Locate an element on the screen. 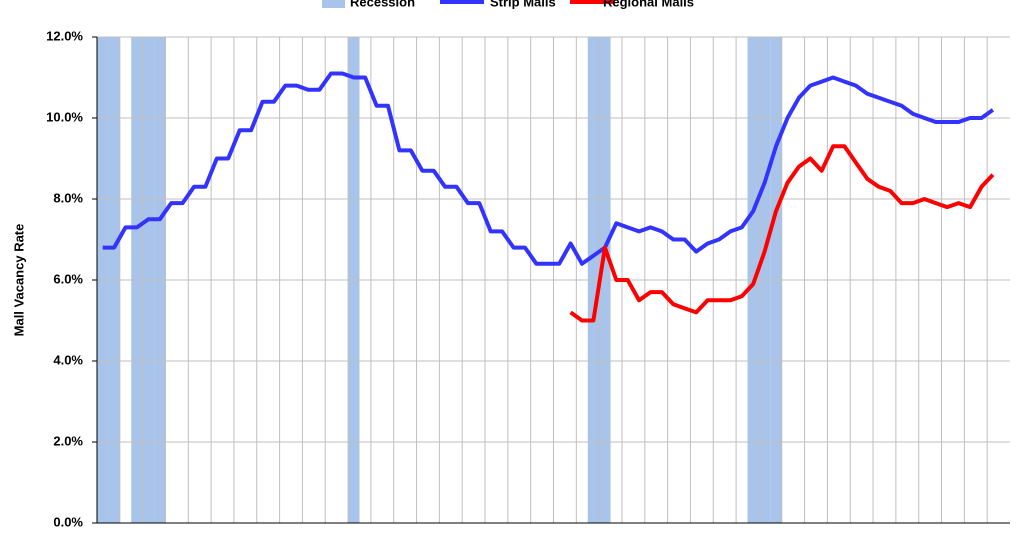  series-line is located at coordinates (782, 233).